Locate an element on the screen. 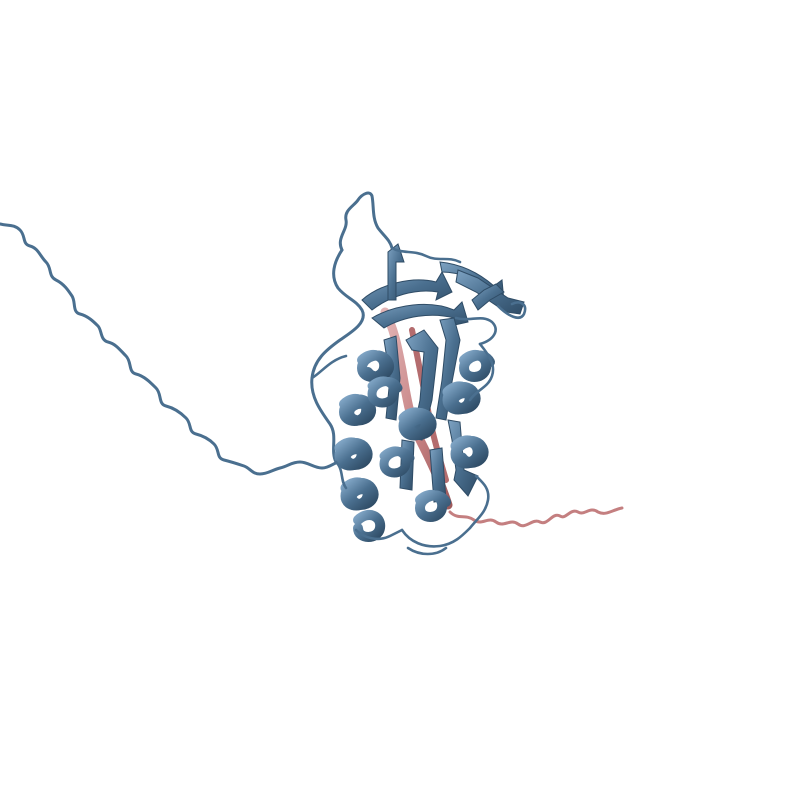 This screenshot has height=800, width=800. chain-b-c-terminal-tail is located at coordinates (536, 517).